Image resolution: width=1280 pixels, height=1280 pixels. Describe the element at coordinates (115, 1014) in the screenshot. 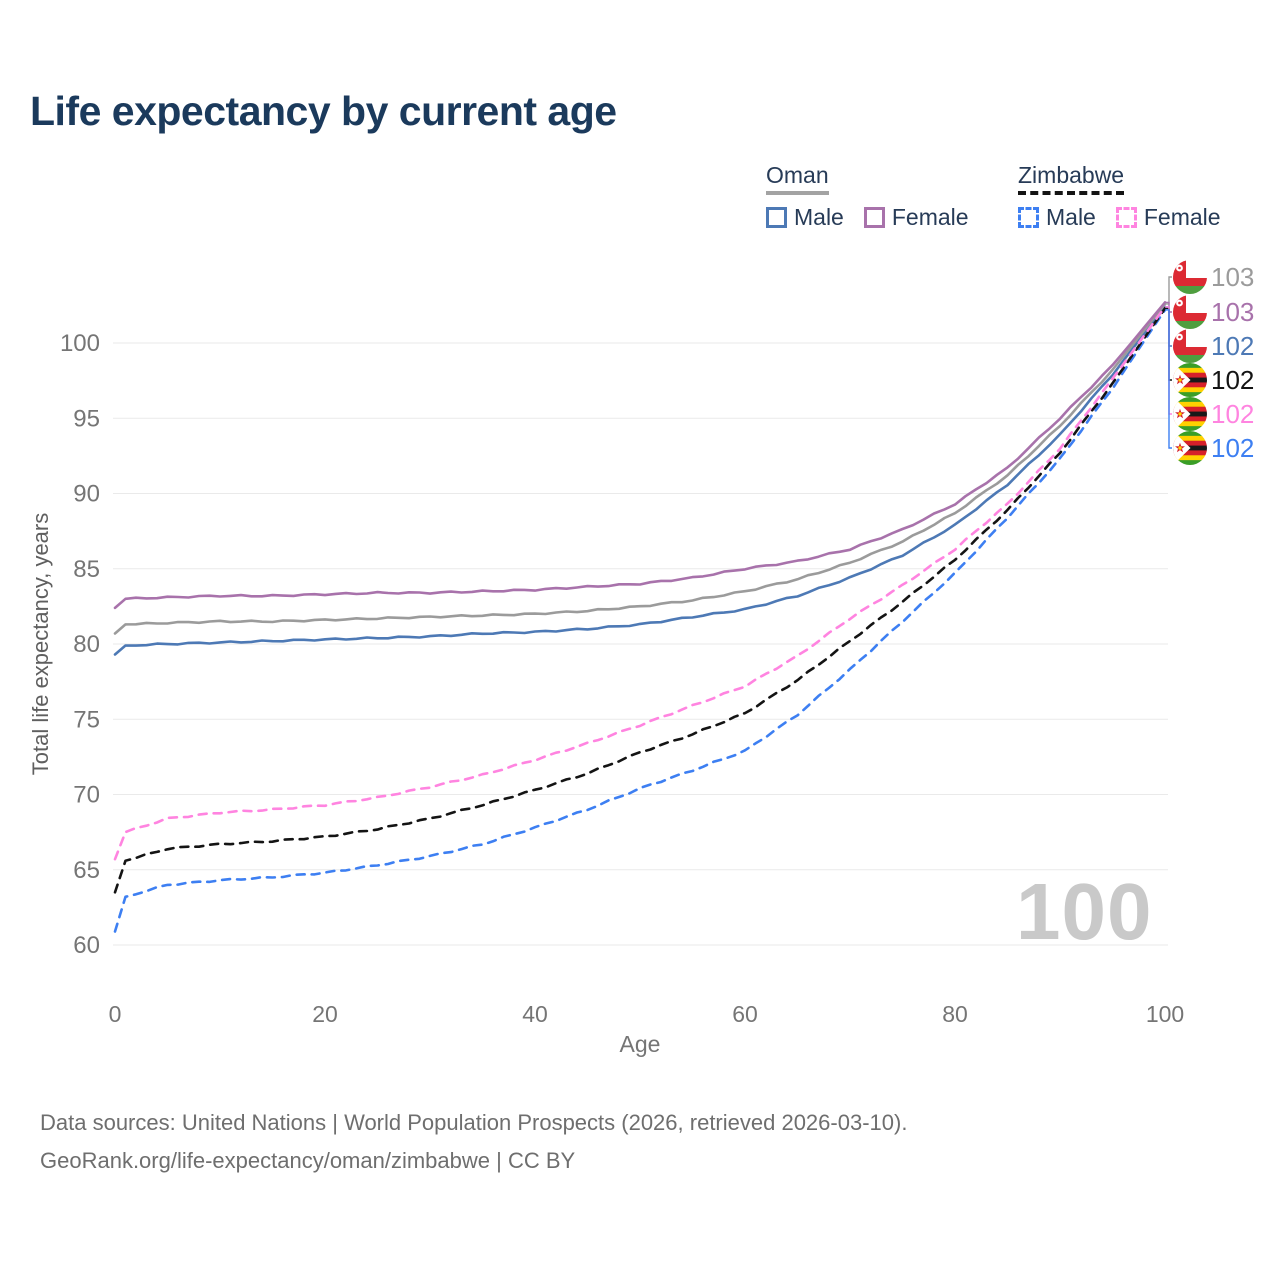

I see `x-tick-label: 0` at that location.